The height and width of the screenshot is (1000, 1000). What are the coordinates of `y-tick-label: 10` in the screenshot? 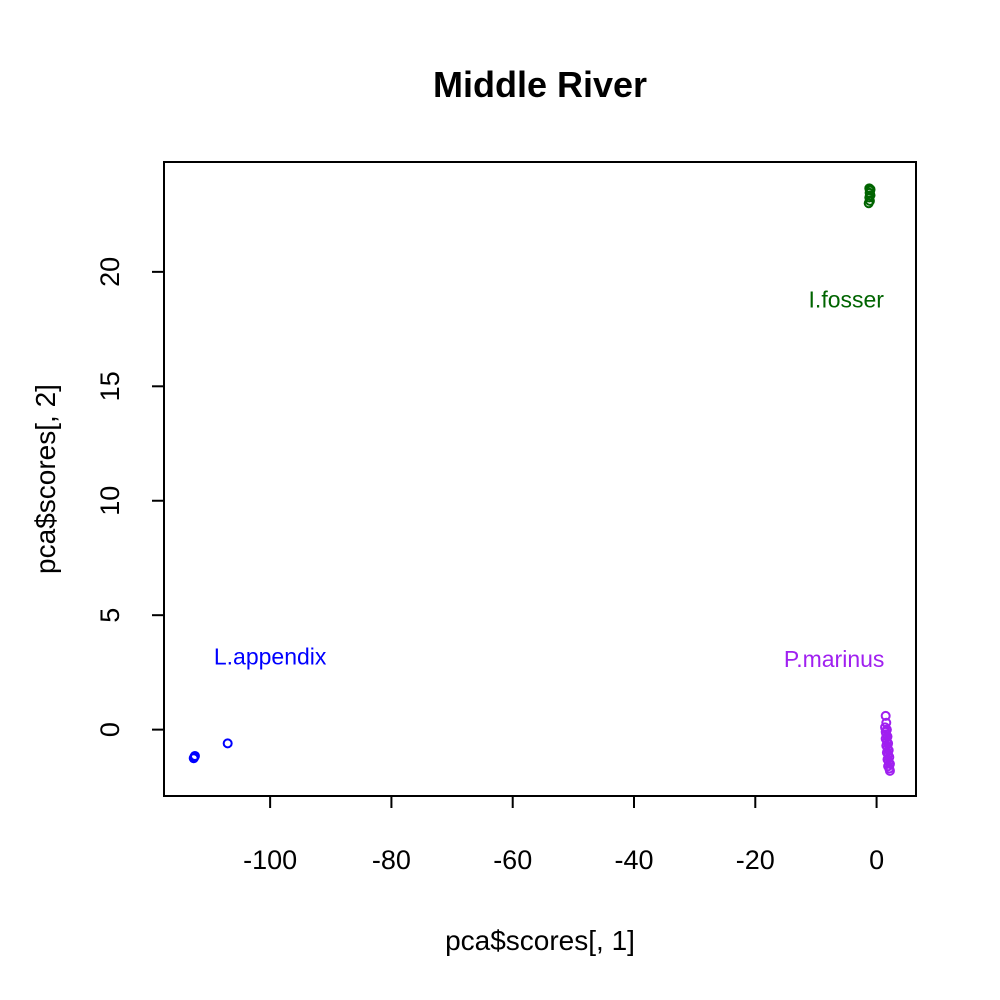 It's located at (110, 501).